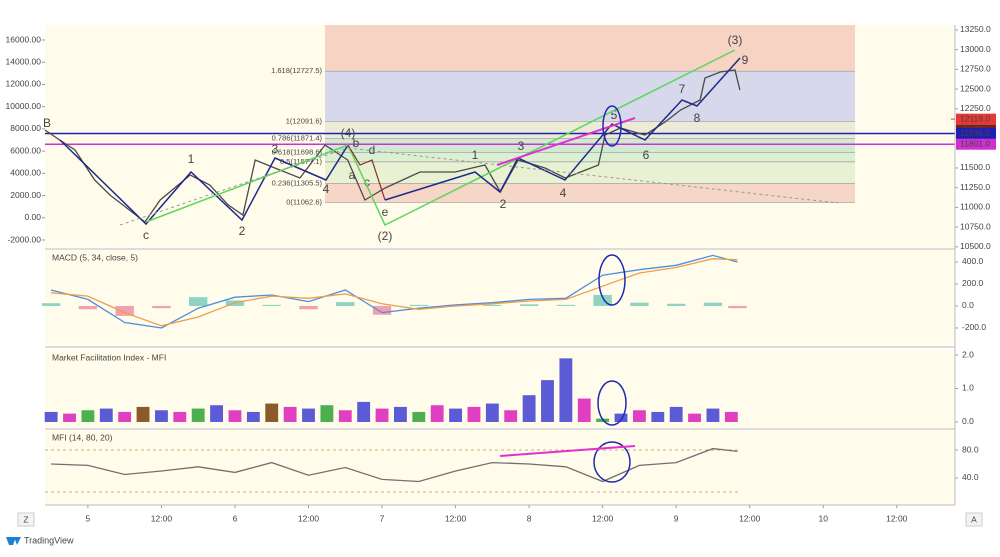 The image size is (1000, 557). What do you see at coordinates (614, 115) in the screenshot?
I see `wave-label: 5` at bounding box center [614, 115].